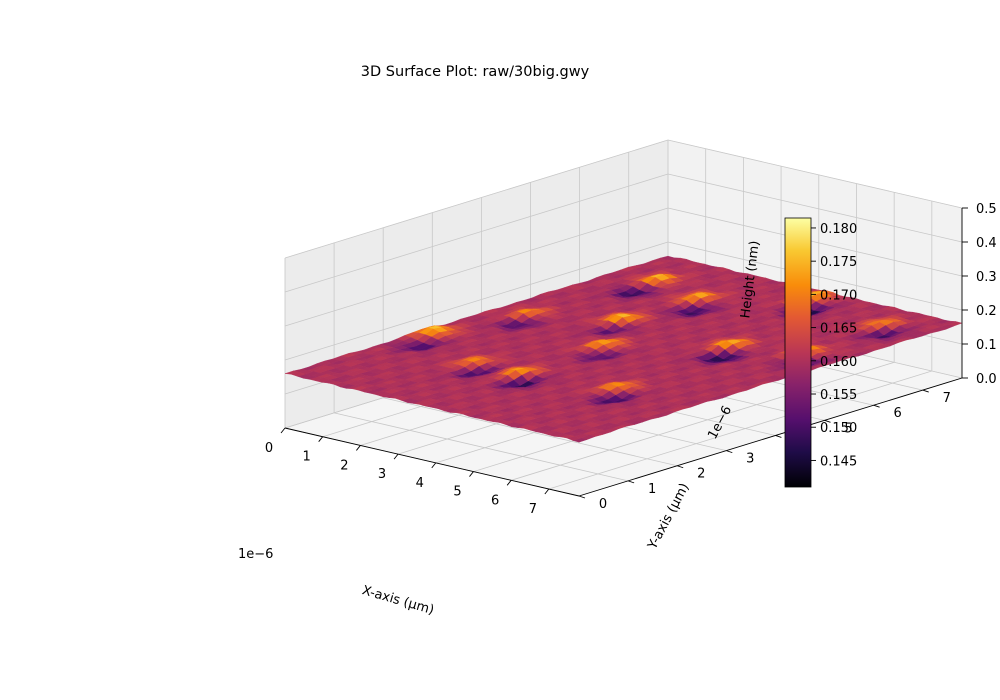 The height and width of the screenshot is (700, 1000). Describe the element at coordinates (255, 554) in the screenshot. I see `x-offset-text: 1e−6` at that location.